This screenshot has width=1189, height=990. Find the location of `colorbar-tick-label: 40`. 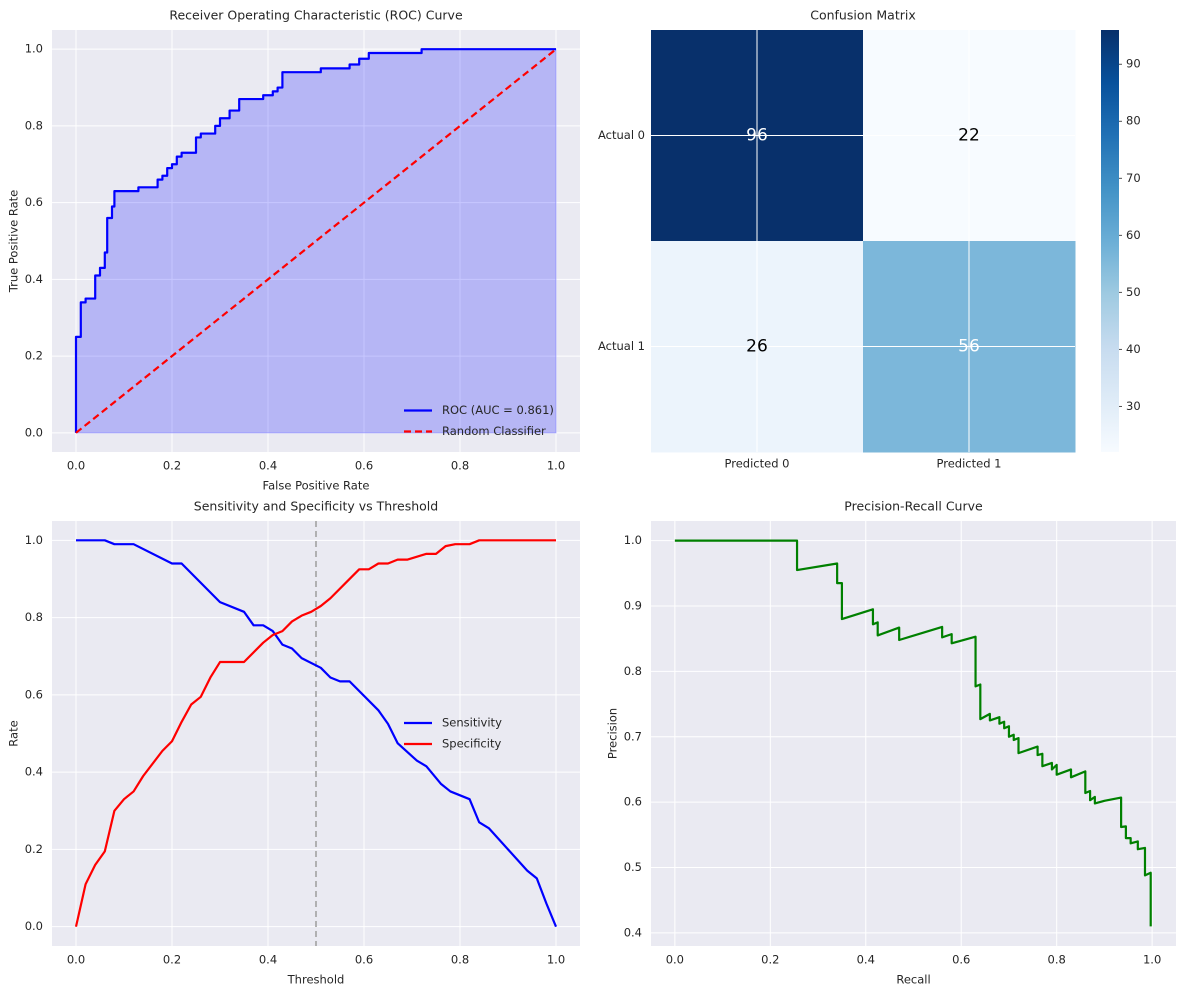

colorbar-tick-label: 40 is located at coordinates (1133, 349).